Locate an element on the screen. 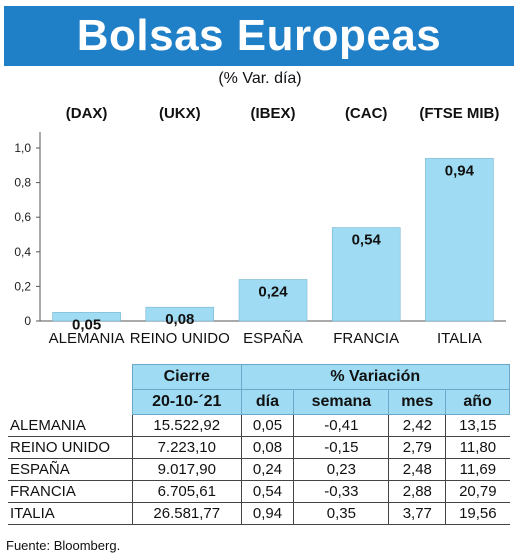 The width and height of the screenshot is (520, 557). cell-semana: -0,33 is located at coordinates (341, 491).